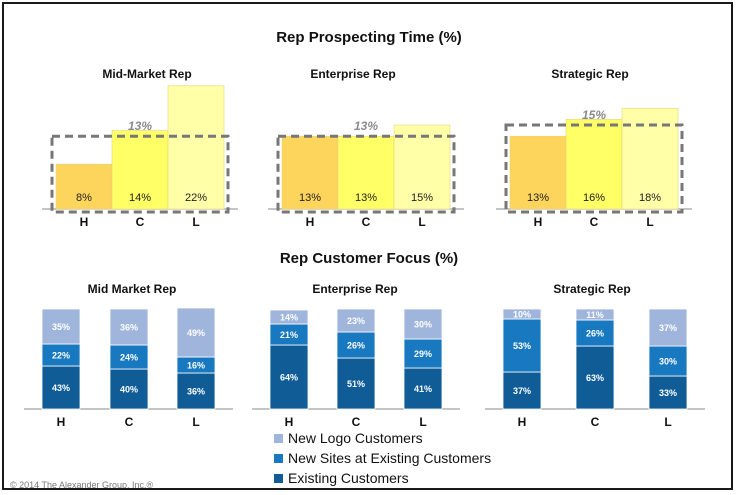  What do you see at coordinates (352, 74) in the screenshot?
I see `prospecting-panel-title: Enterprise Rep` at bounding box center [352, 74].